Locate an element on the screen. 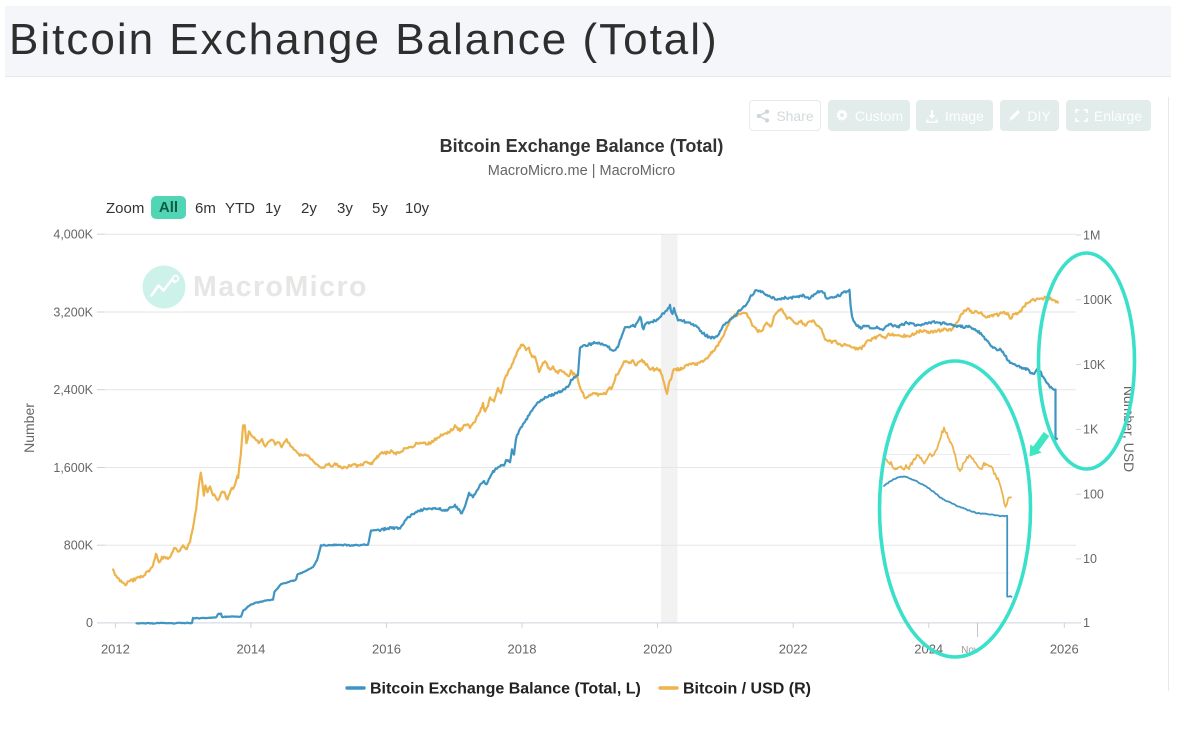 The height and width of the screenshot is (732, 1199). svg-text: 2,400K is located at coordinates (73, 390).